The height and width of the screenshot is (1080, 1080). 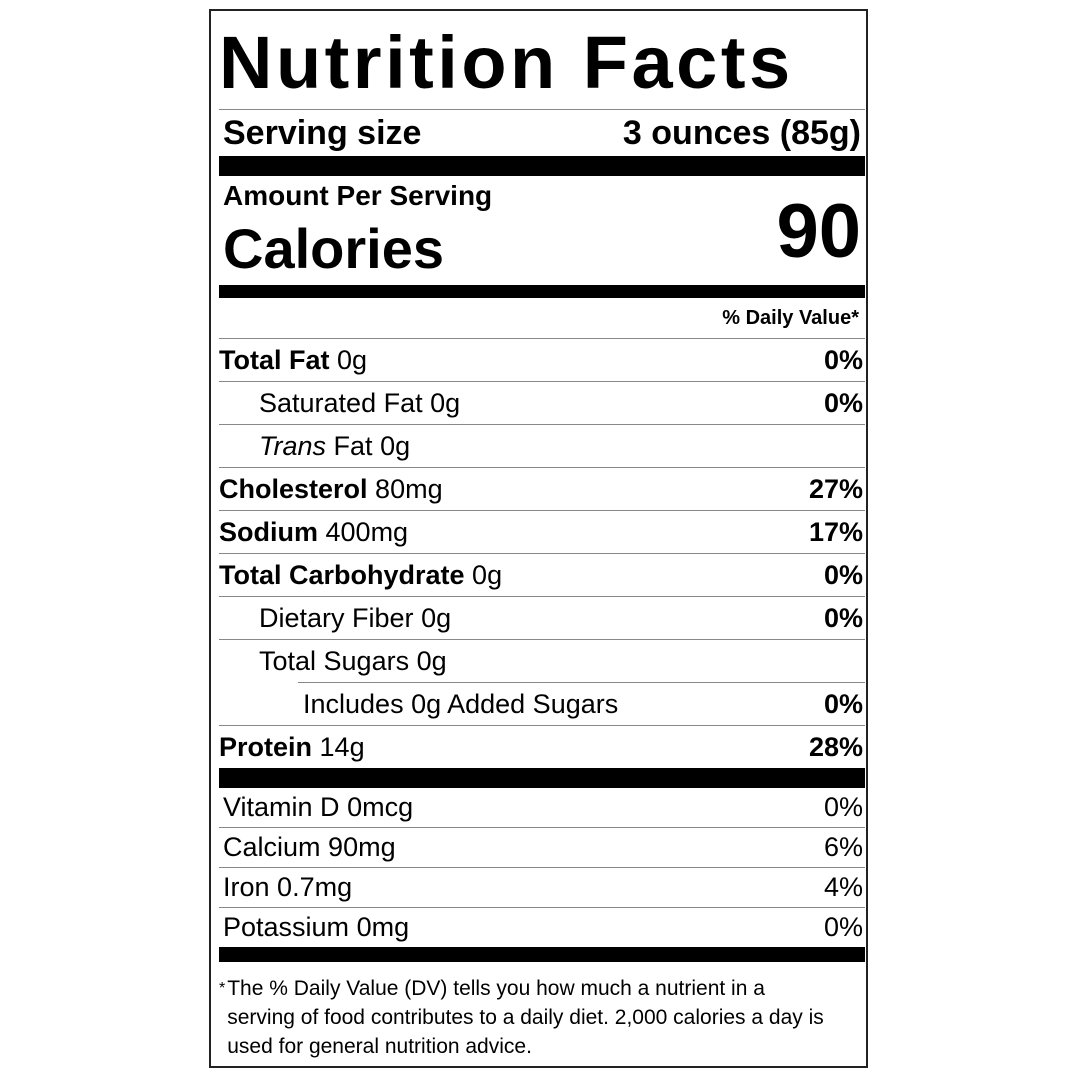 What do you see at coordinates (542, 661) in the screenshot?
I see `nutrient-row: Total Sugars 0g` at bounding box center [542, 661].